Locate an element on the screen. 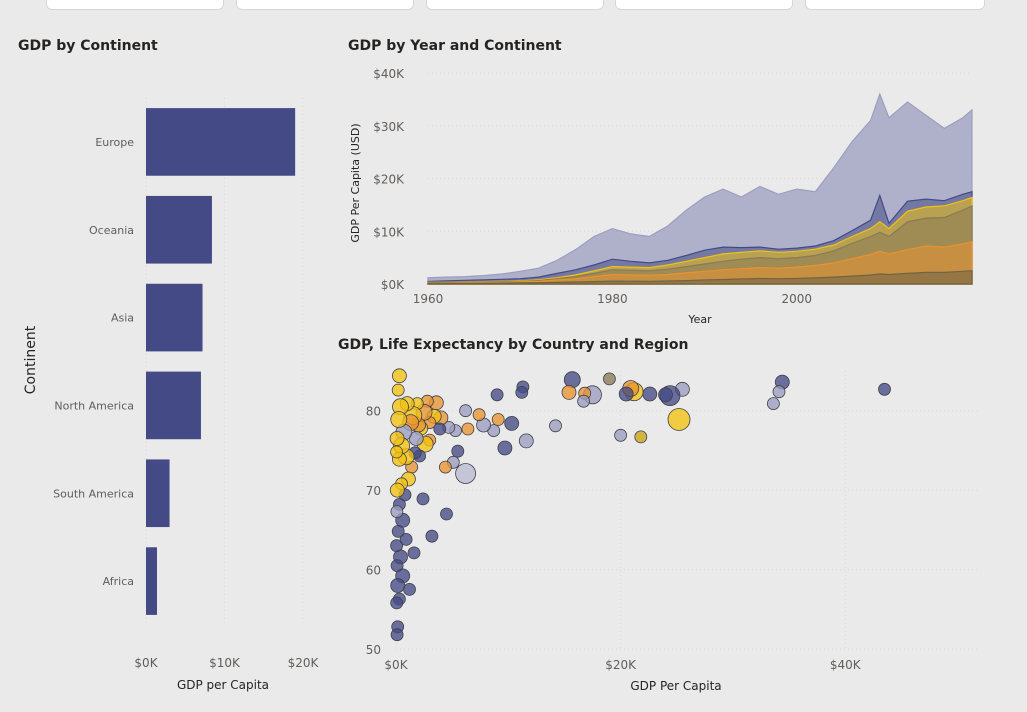 The width and height of the screenshot is (1027, 712). area-x-tick-label: 1980 is located at coordinates (612, 299).